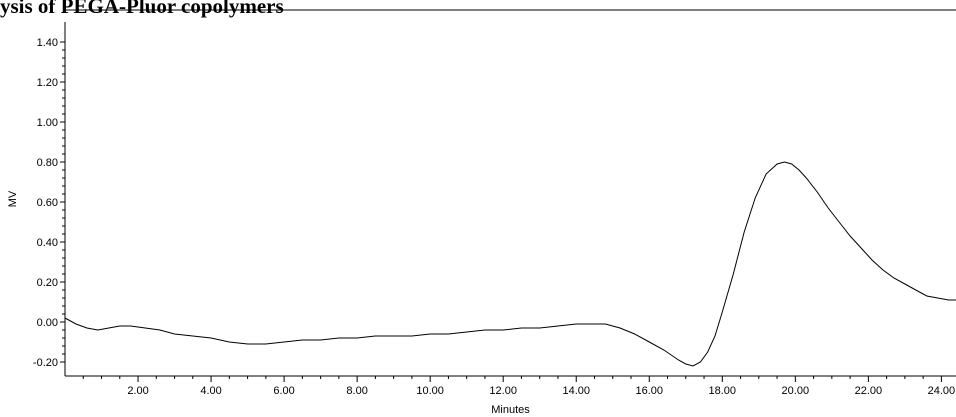 The image size is (956, 417). What do you see at coordinates (137, 391) in the screenshot?
I see `x-tick-label: 2.00` at bounding box center [137, 391].